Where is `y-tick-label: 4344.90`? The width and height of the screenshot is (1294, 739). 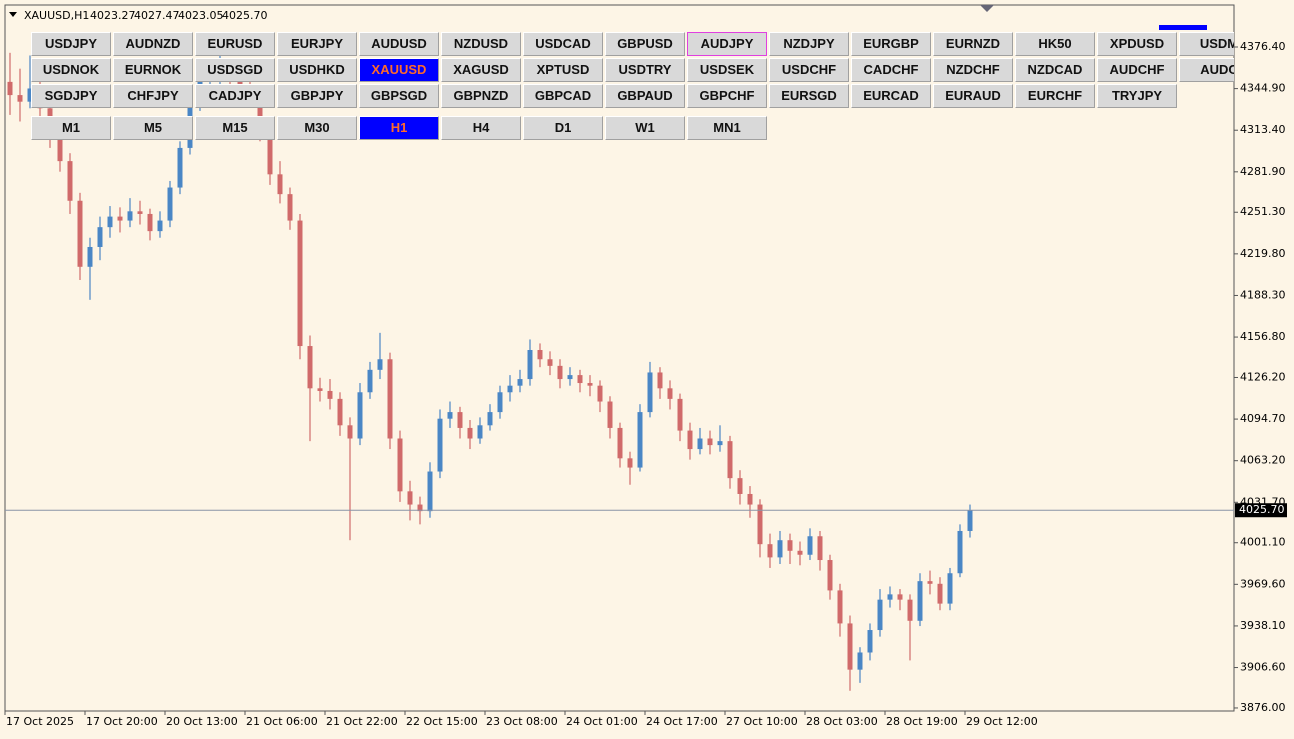
y-tick-label: 4344.90 is located at coordinates (1263, 88).